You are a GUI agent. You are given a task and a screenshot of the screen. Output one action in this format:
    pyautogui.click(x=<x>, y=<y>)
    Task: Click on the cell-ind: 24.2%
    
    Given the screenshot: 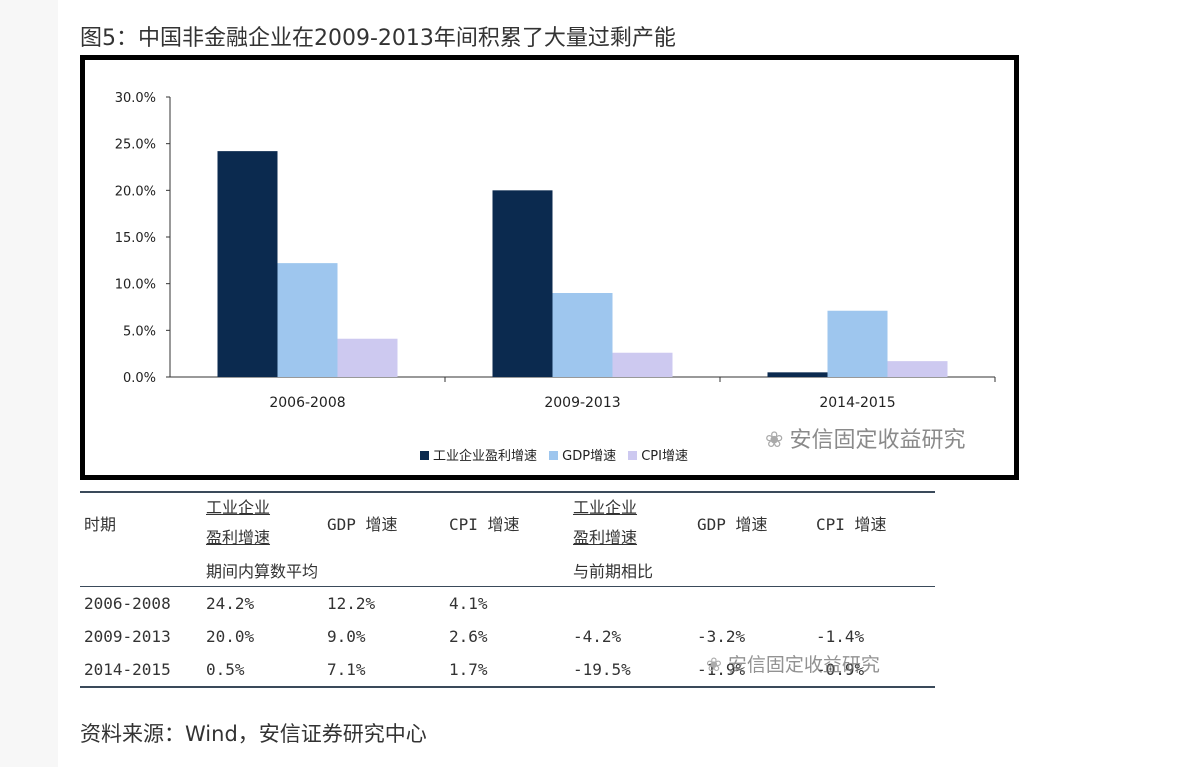 What is the action you would take?
    pyautogui.click(x=230, y=603)
    